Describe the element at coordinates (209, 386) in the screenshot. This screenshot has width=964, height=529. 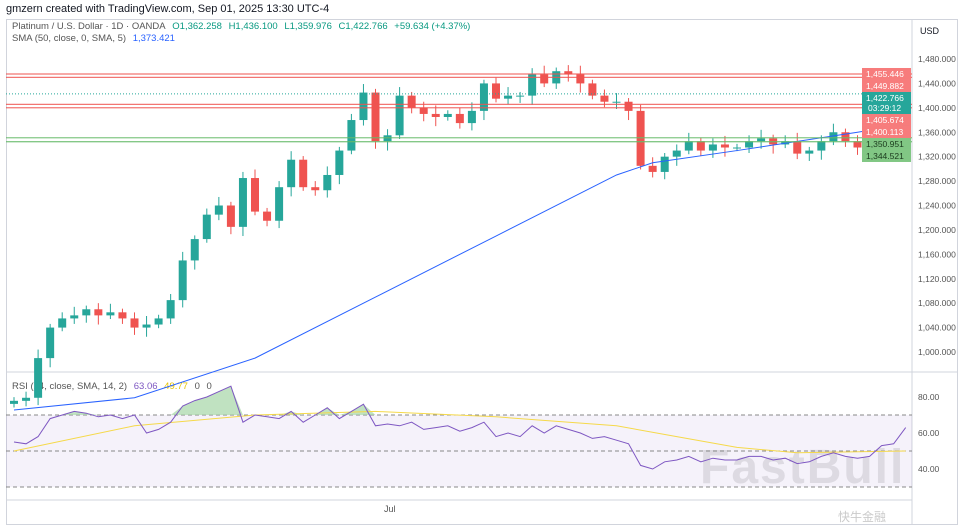
I see `rsi-zero-2: 0` at that location.